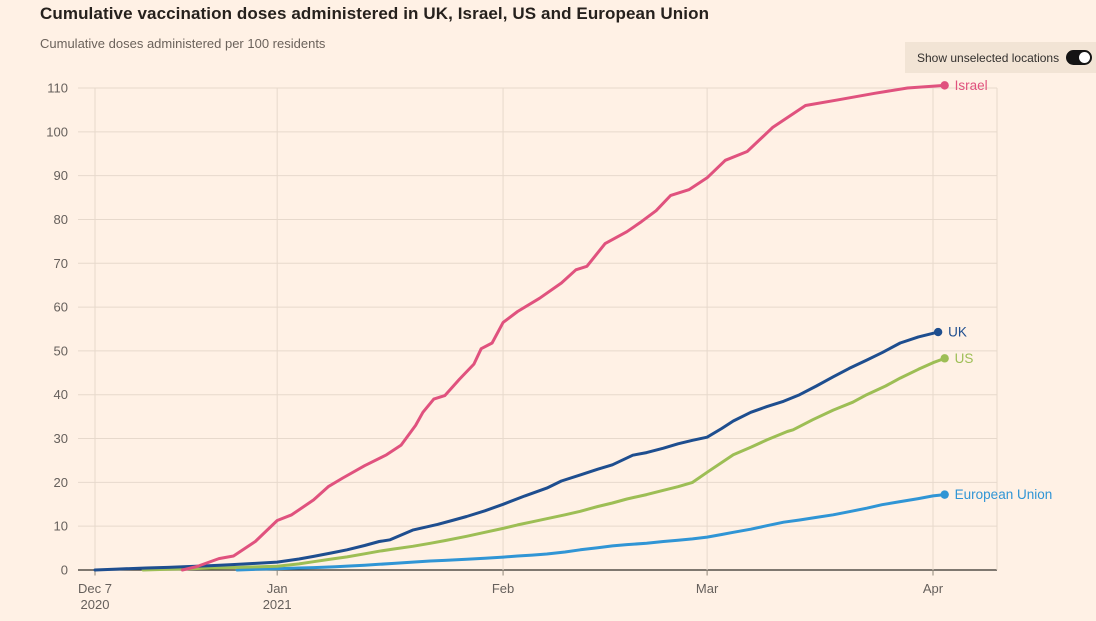 Image resolution: width=1096 pixels, height=621 pixels. What do you see at coordinates (64, 570) in the screenshot?
I see `y-axis-label: 0` at bounding box center [64, 570].